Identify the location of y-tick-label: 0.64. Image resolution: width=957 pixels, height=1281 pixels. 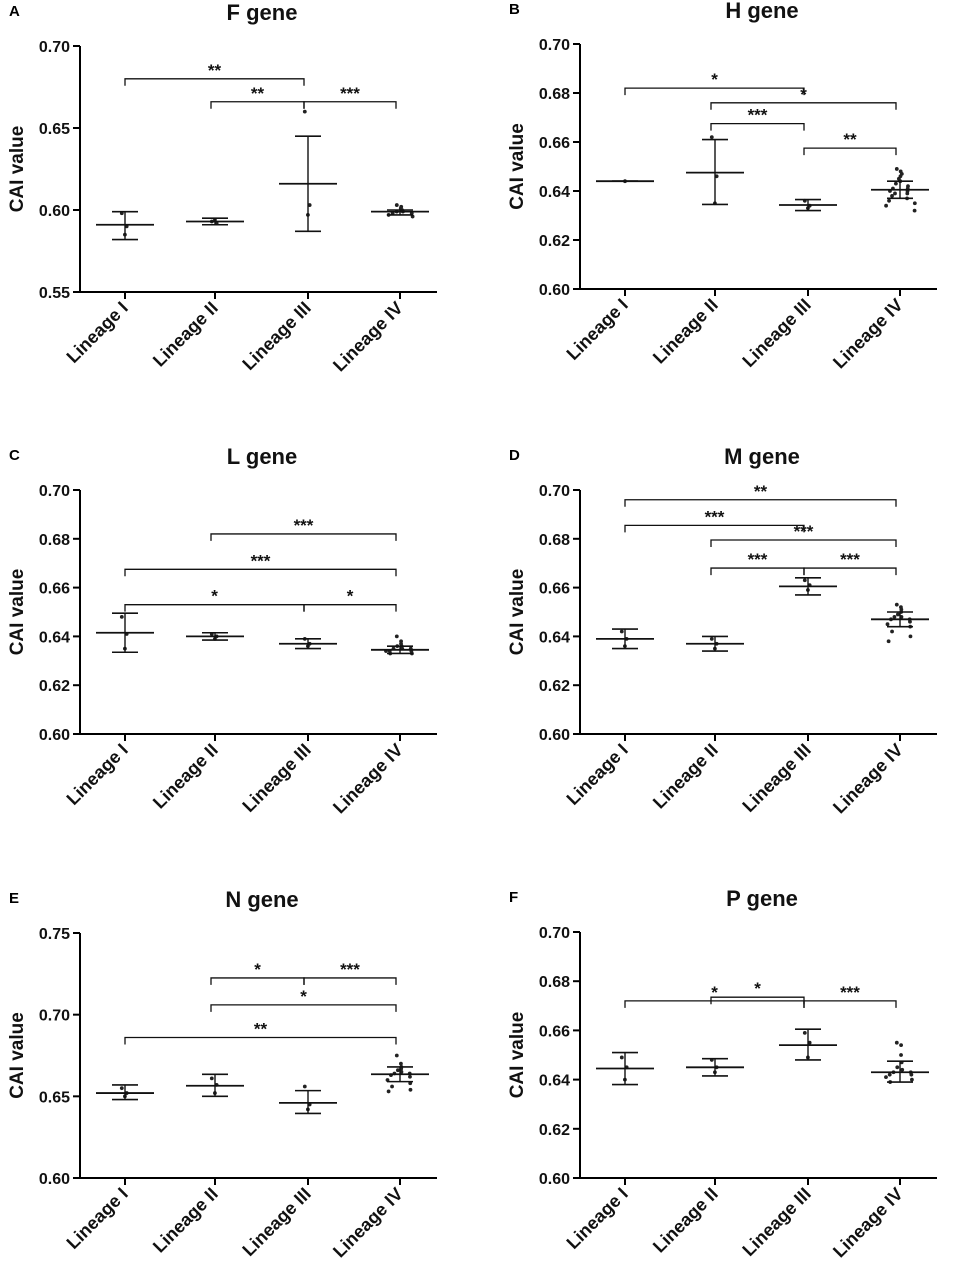
(54, 637).